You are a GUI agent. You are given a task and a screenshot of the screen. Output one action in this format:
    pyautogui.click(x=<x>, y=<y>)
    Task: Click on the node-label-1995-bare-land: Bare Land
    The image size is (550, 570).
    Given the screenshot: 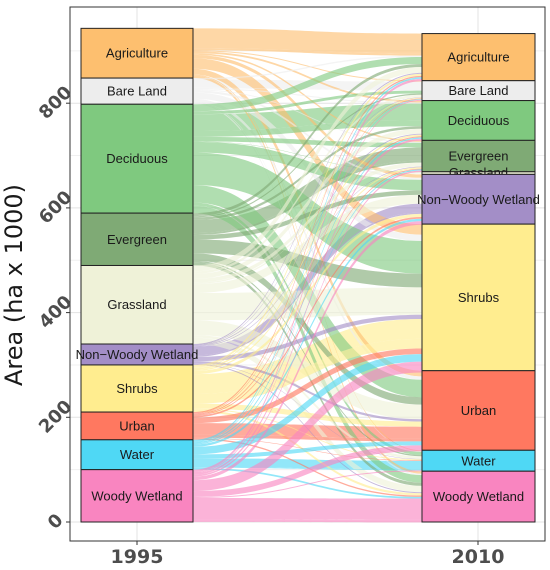 What is the action you would take?
    pyautogui.click(x=137, y=91)
    